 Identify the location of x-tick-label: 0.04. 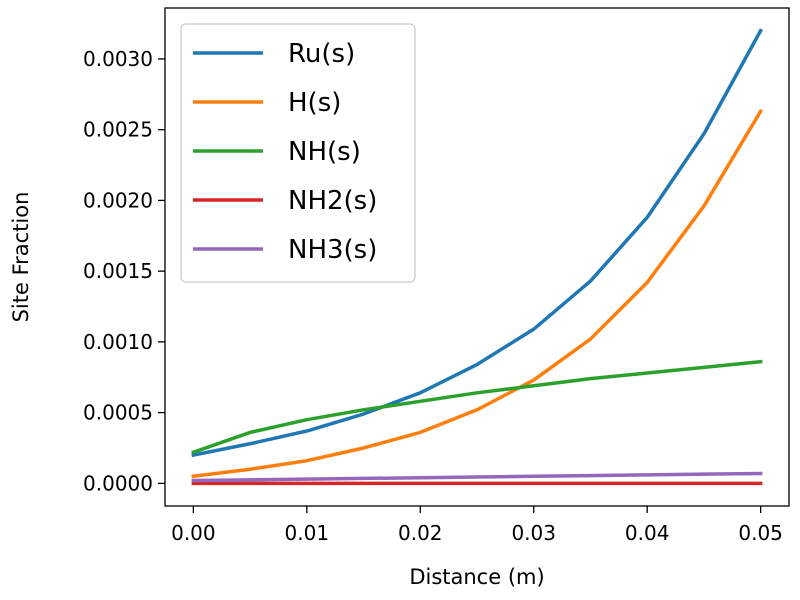
(647, 533).